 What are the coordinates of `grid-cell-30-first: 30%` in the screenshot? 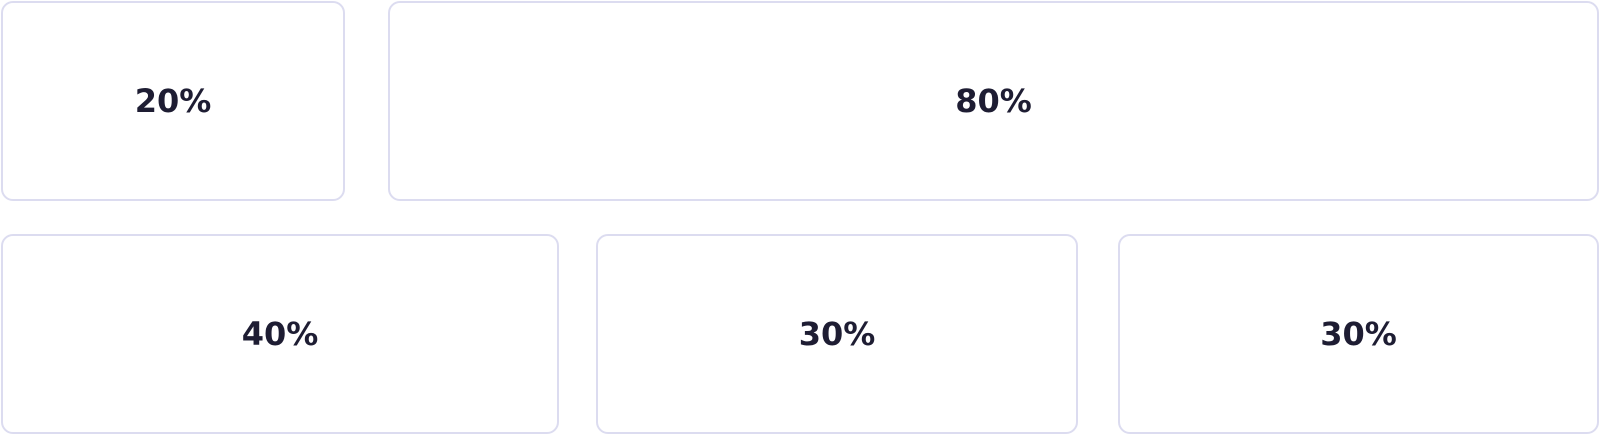 It's located at (837, 334).